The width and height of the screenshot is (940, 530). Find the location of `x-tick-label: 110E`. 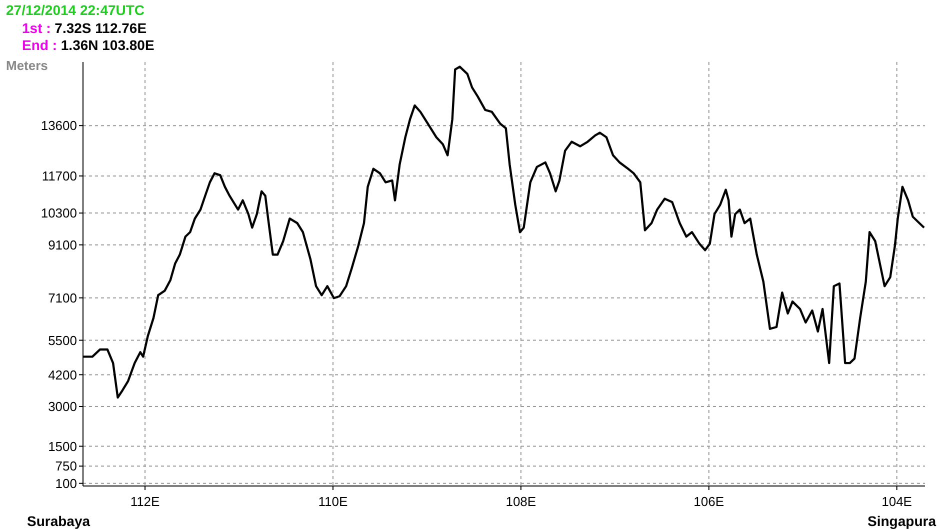

x-tick-label: 110E is located at coordinates (333, 501).